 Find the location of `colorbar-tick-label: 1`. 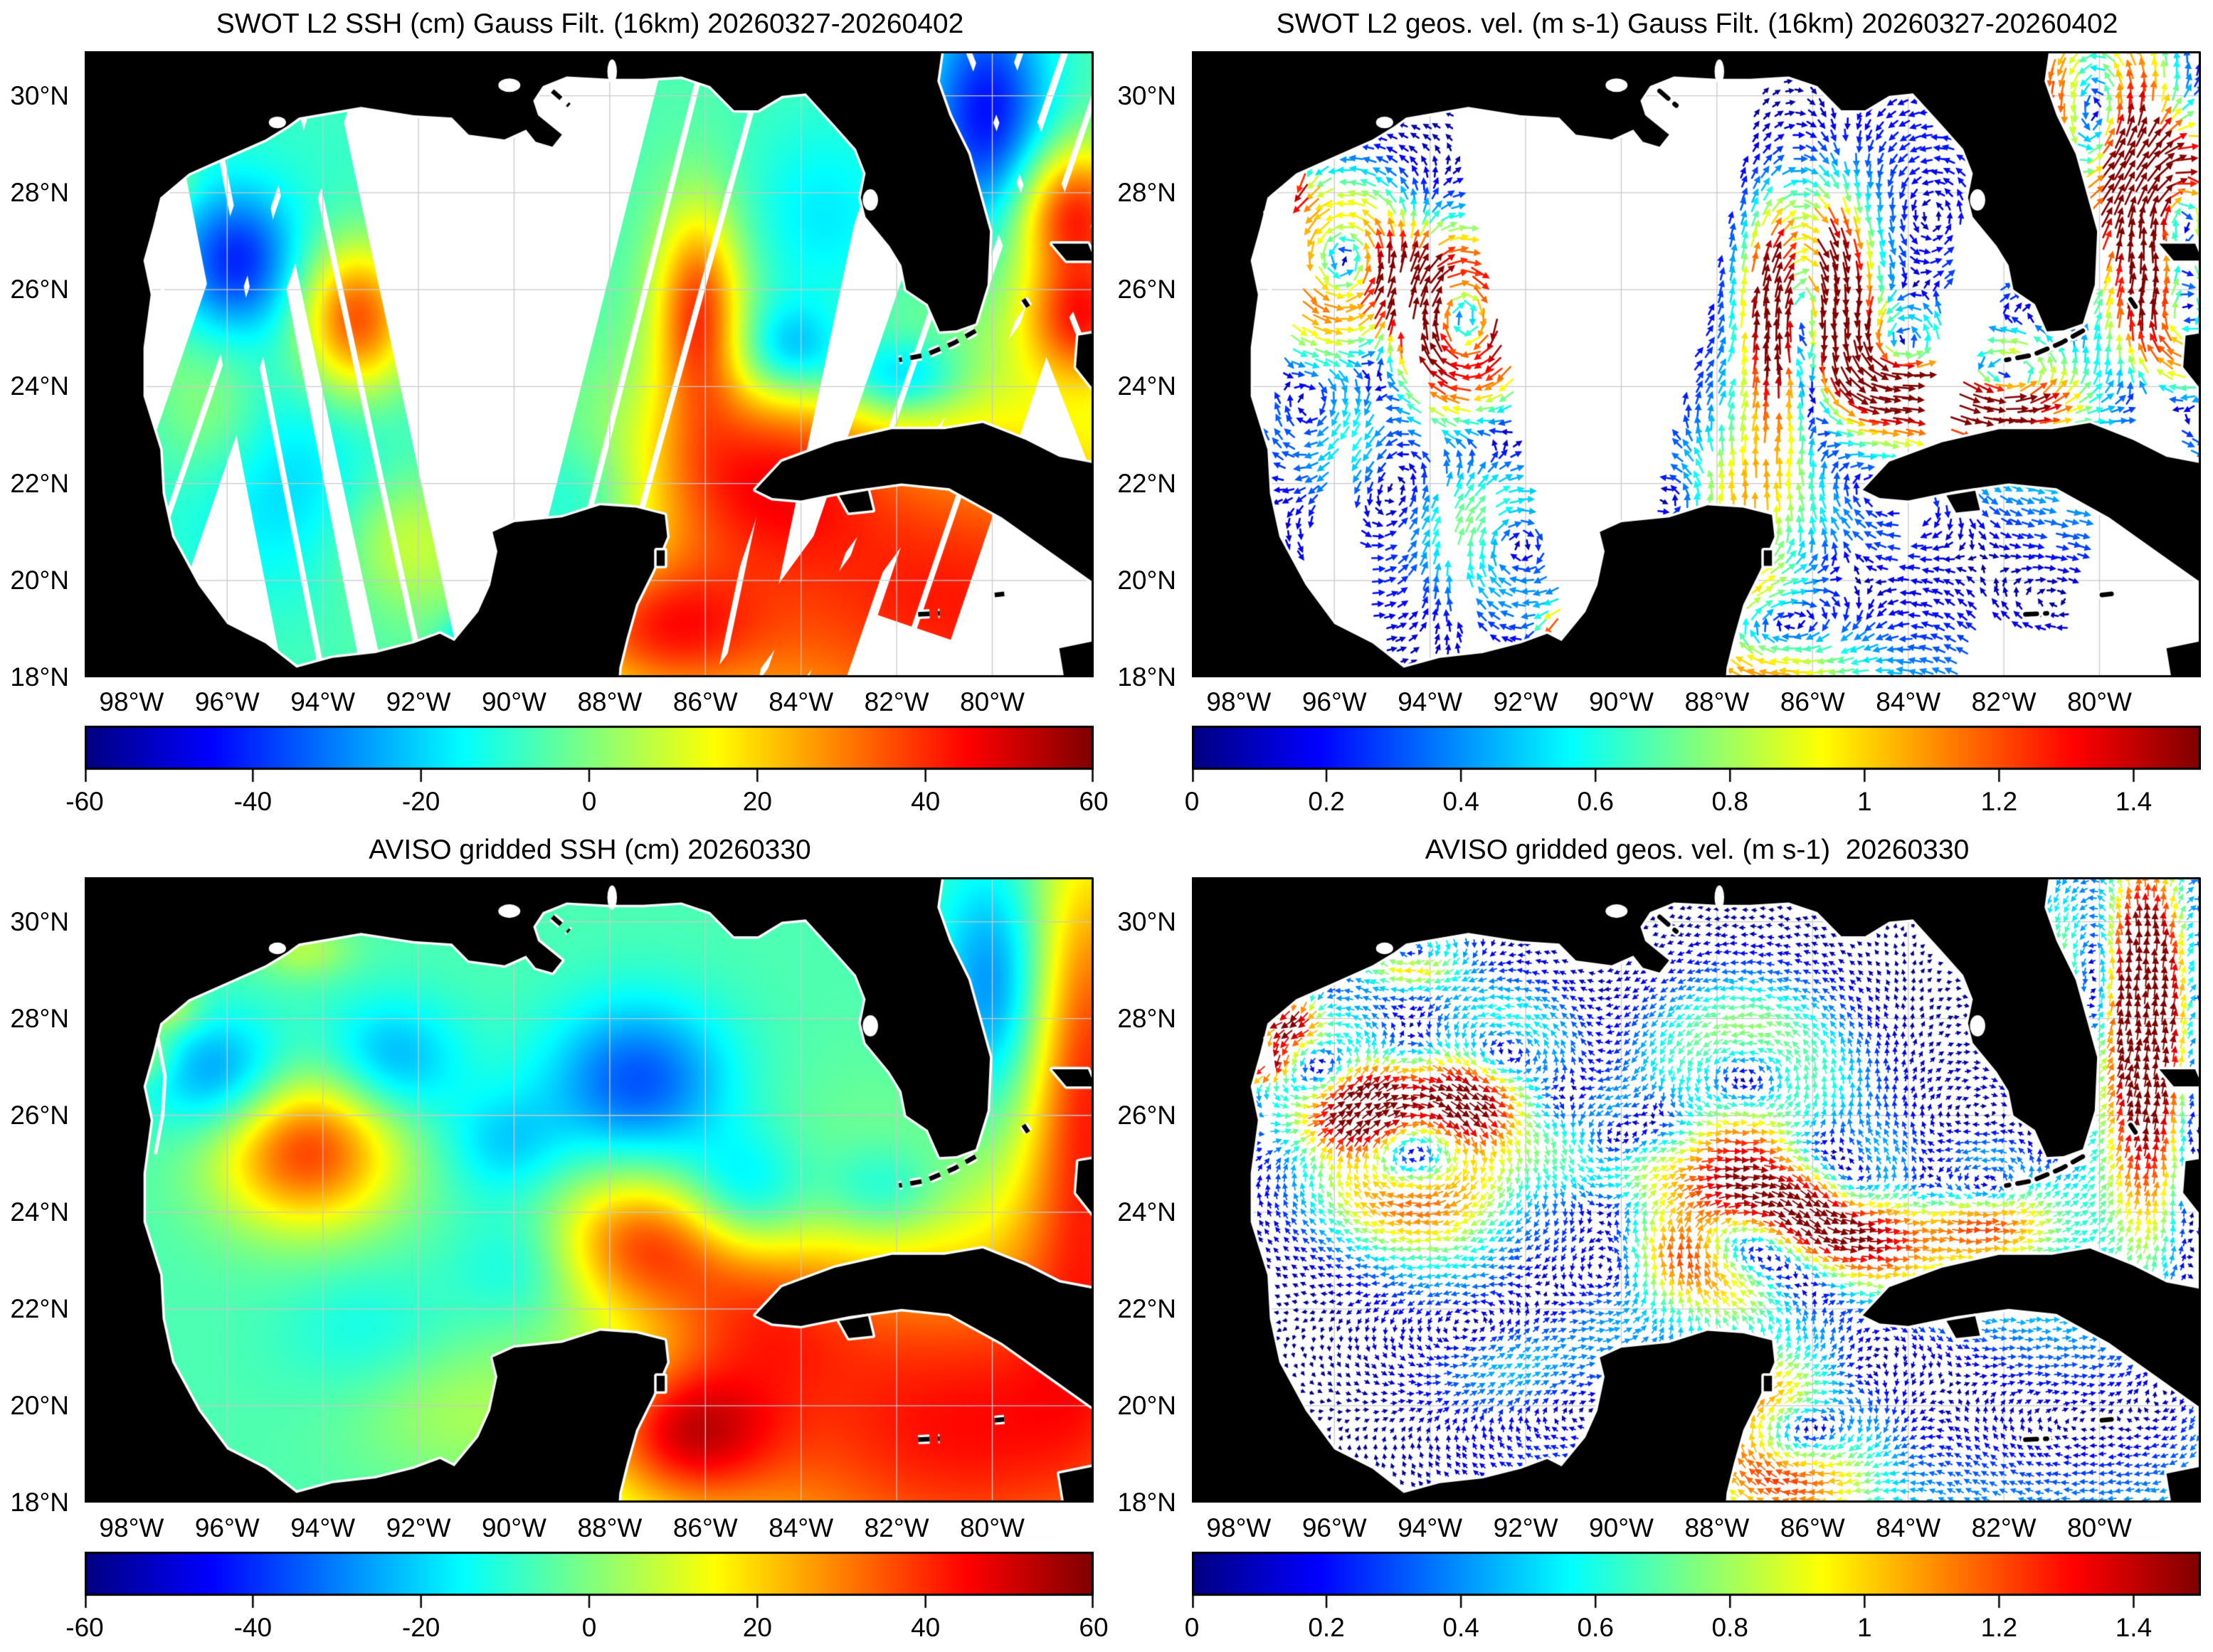

colorbar-tick-label: 1 is located at coordinates (1864, 801).